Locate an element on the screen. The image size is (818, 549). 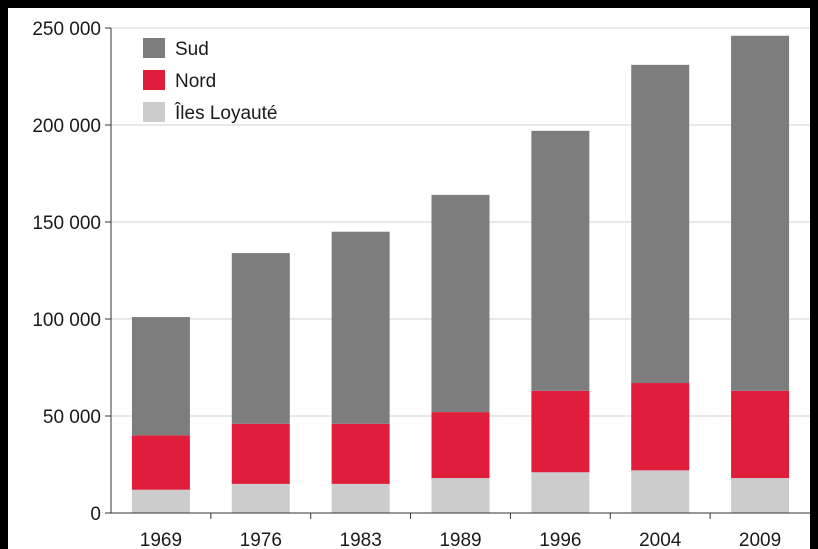
y-tick-label: 150 000 is located at coordinates (66, 223).